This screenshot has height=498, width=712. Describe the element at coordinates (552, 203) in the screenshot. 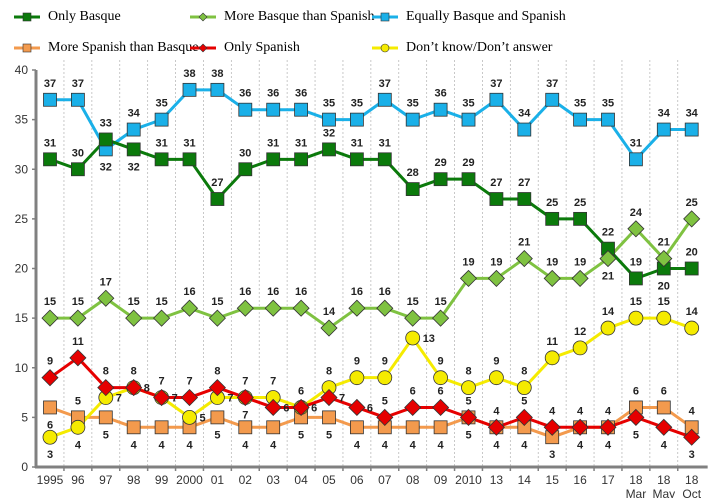

I see `data-label: 25` at that location.